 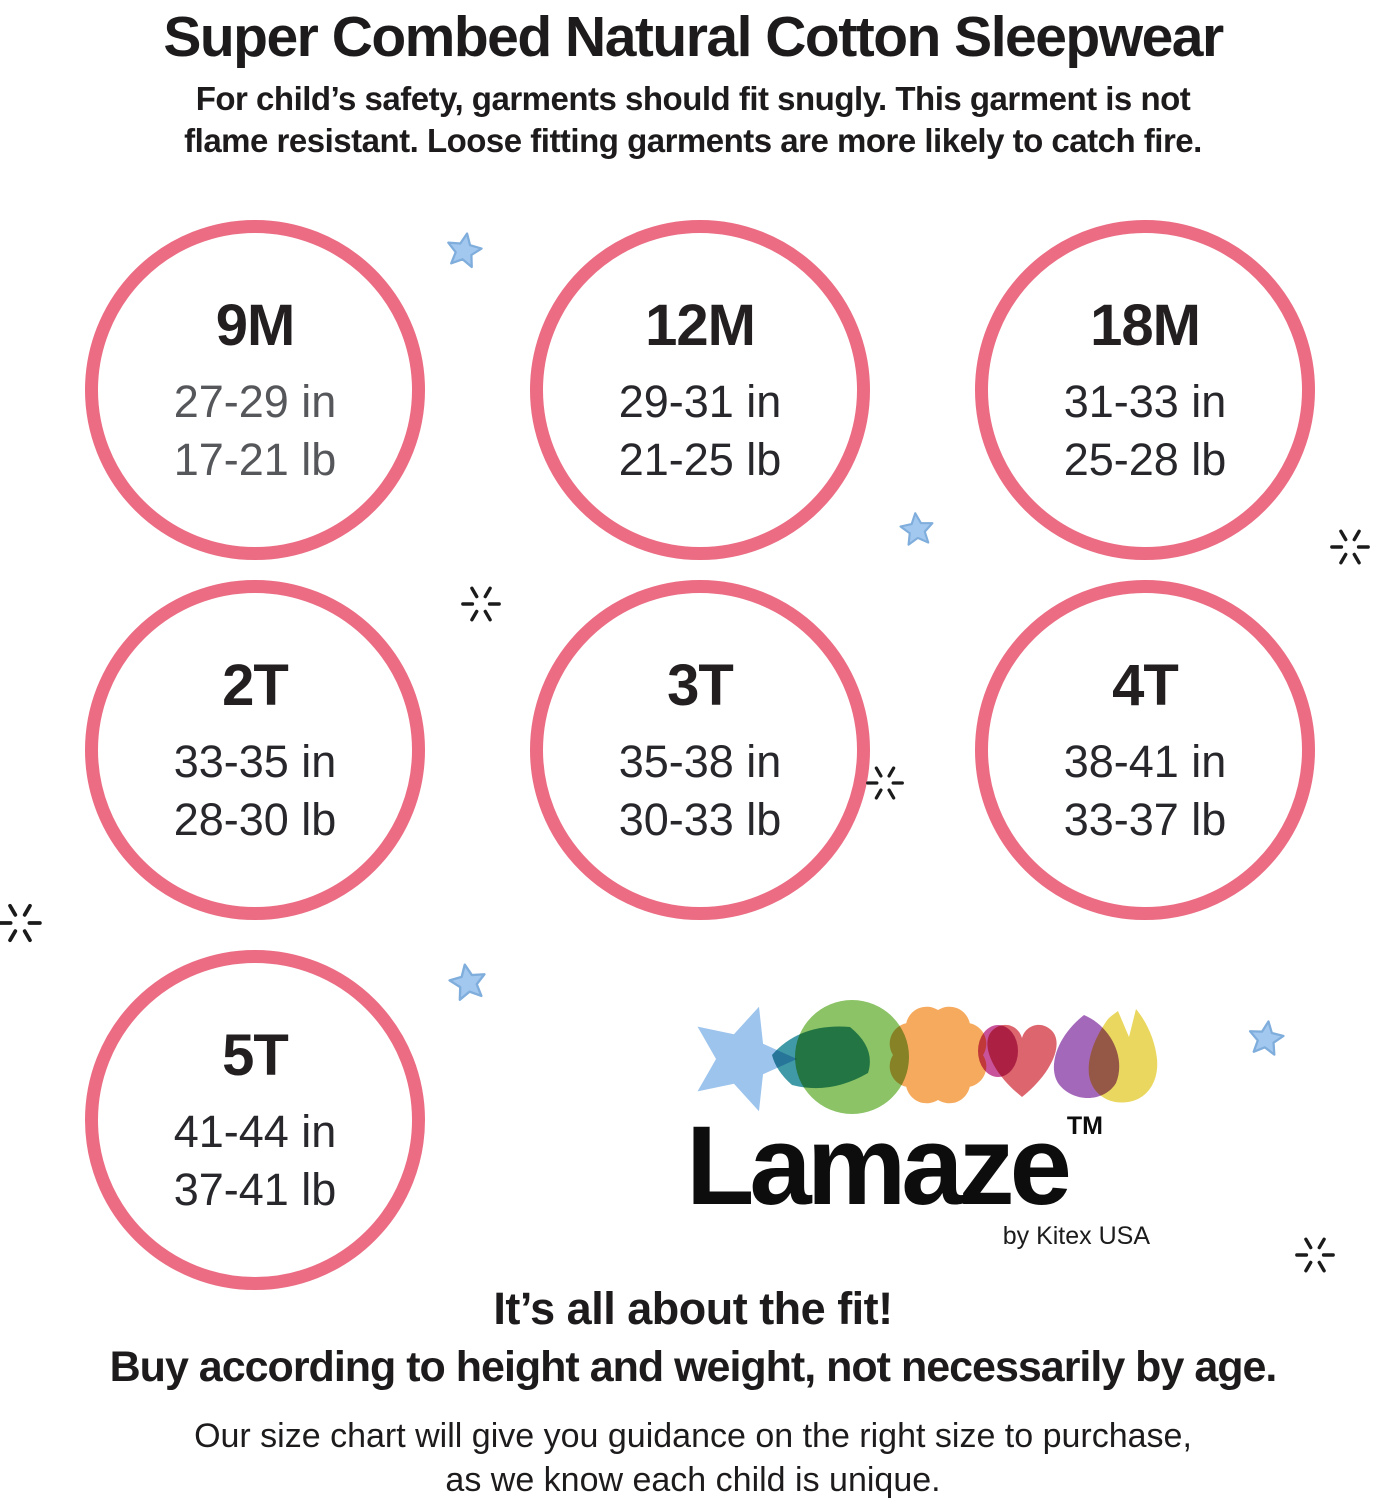 What do you see at coordinates (700, 430) in the screenshot?
I see `size-ranges: 29-31 in 21-25 lb` at bounding box center [700, 430].